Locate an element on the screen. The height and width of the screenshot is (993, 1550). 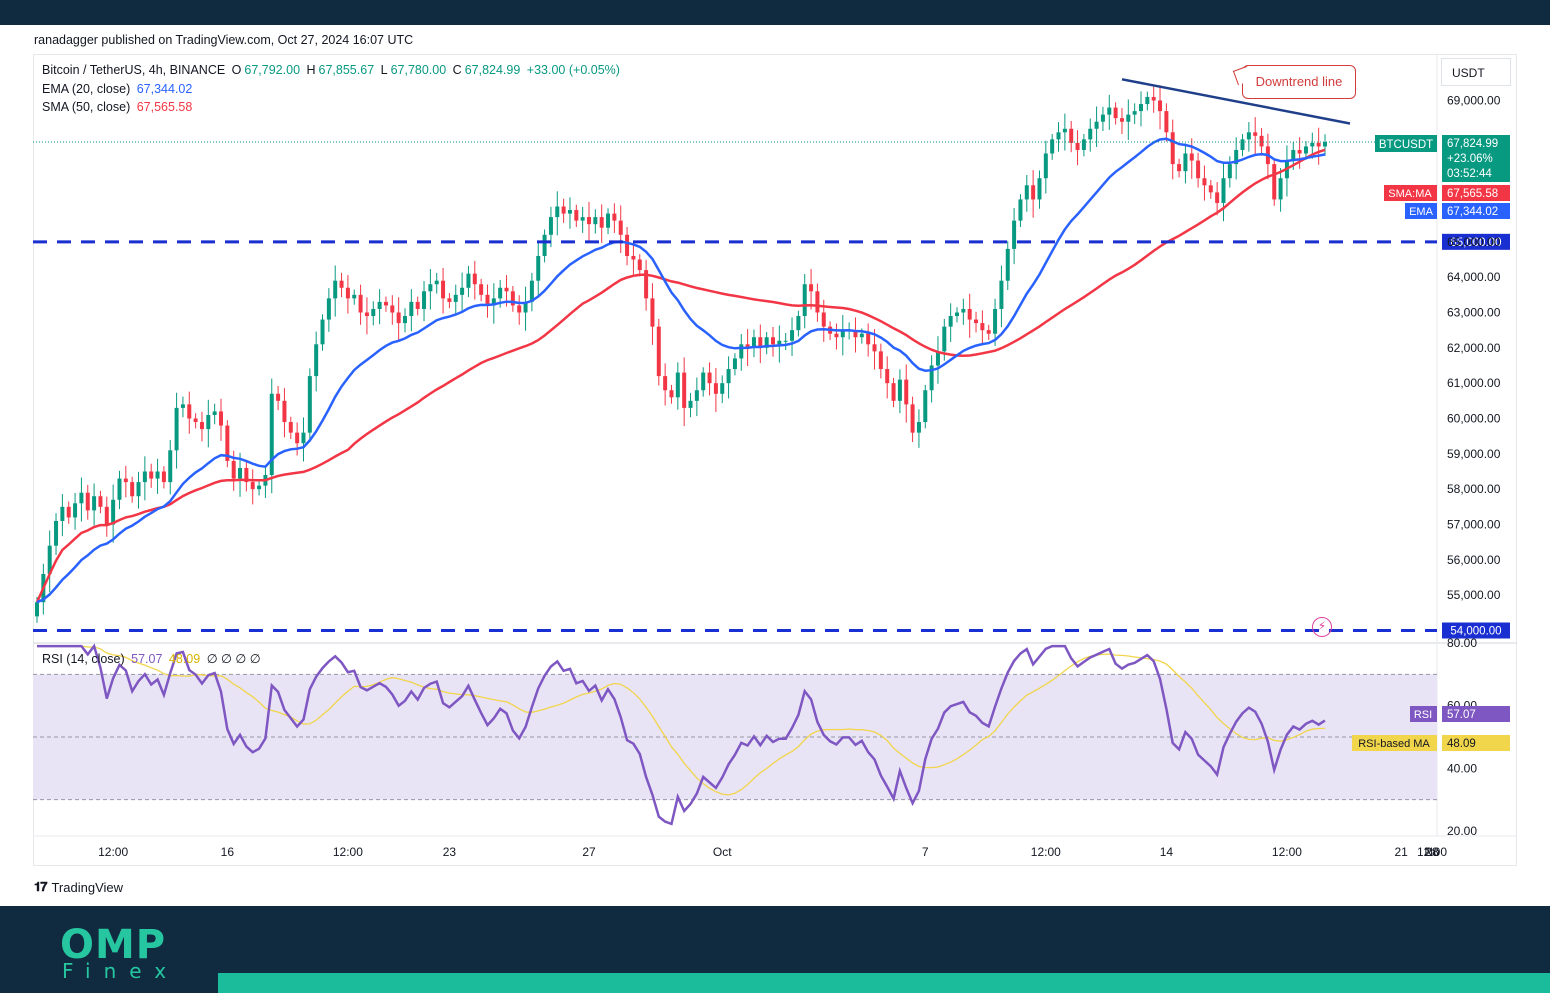
tradingview-brand: 𝟏𝟕 TradingView is located at coordinates (78, 887).